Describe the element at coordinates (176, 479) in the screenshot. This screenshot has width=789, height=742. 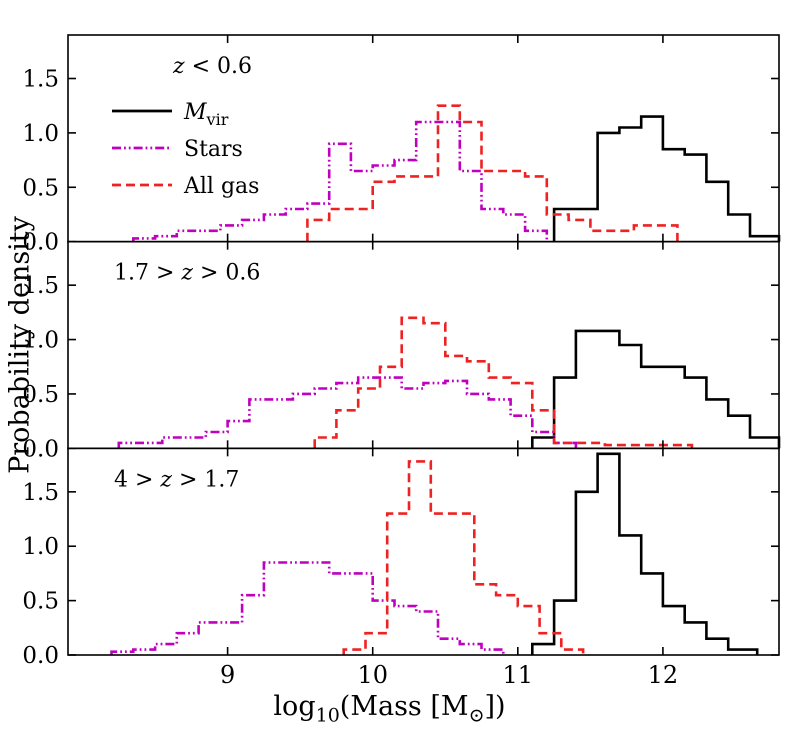
I see `panel-annotation: 4 > z > 1.7` at that location.